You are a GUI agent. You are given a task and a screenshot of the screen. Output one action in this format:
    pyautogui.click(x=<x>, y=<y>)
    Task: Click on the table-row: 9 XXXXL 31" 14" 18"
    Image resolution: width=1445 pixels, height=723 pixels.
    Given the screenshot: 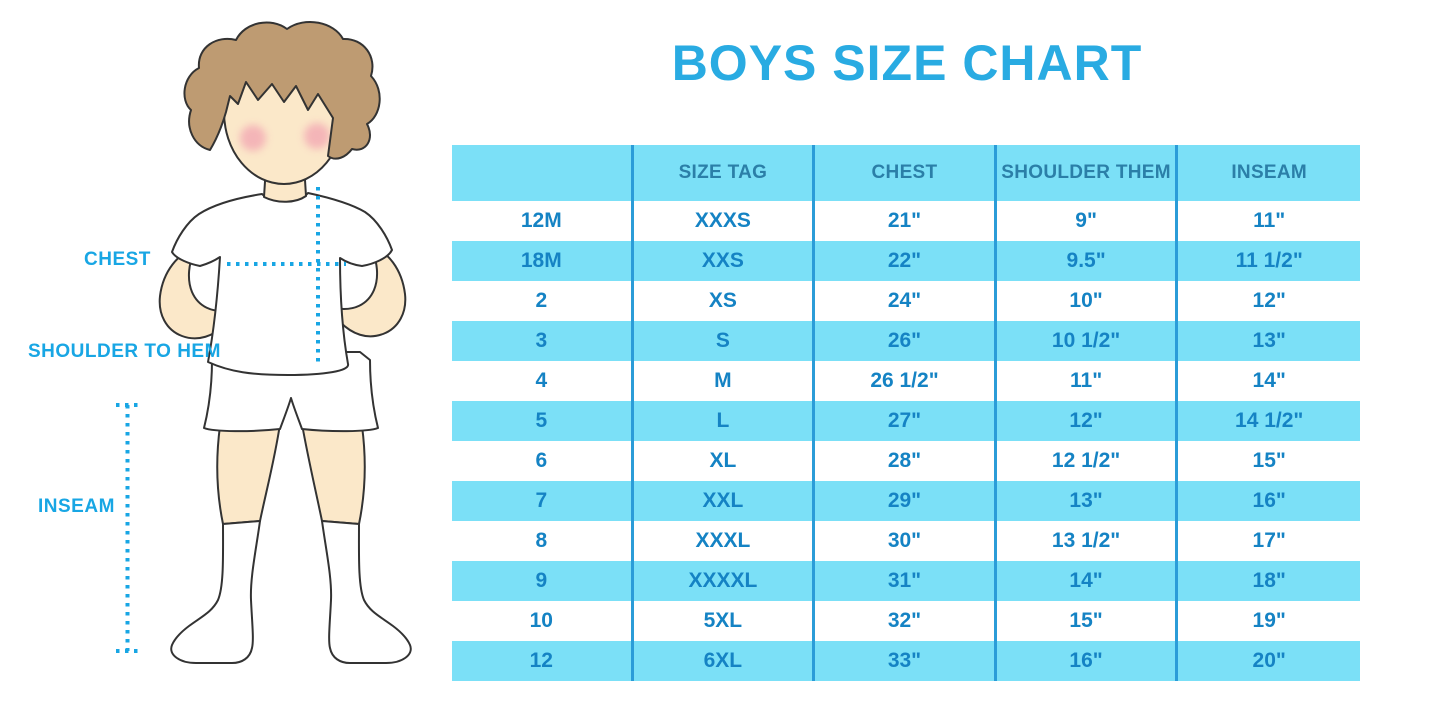 What is the action you would take?
    pyautogui.click(x=906, y=581)
    